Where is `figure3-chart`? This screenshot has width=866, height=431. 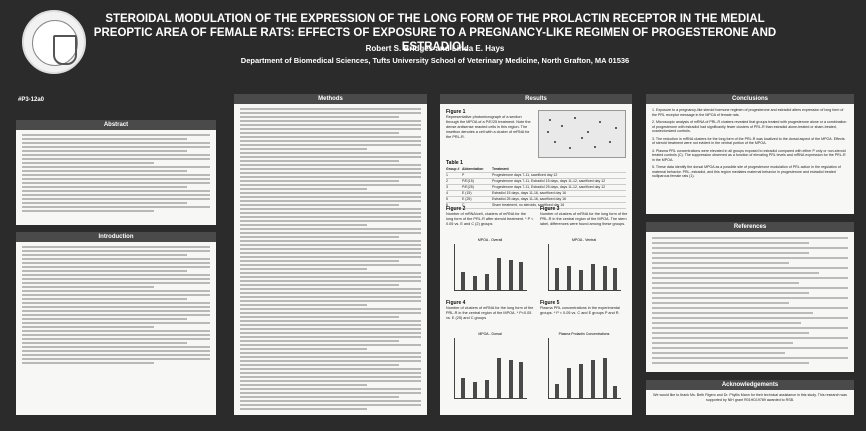
figure3-chart is located at coordinates (584, 267).